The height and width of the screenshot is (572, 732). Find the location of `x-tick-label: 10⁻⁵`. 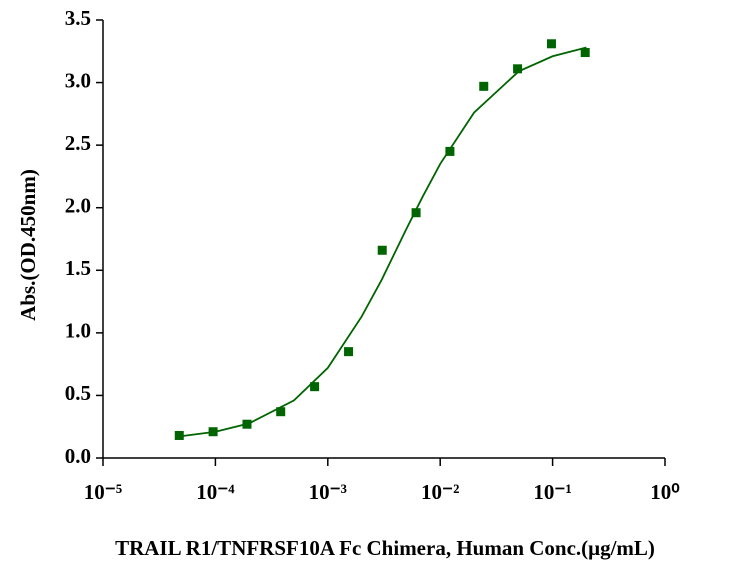

x-tick-label: 10⁻⁵ is located at coordinates (103, 492).